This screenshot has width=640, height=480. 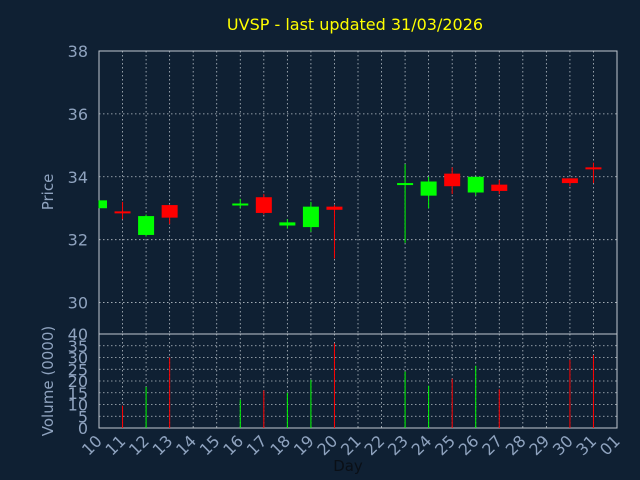 I want to click on day-tick-label: 01, so click(x=610, y=445).